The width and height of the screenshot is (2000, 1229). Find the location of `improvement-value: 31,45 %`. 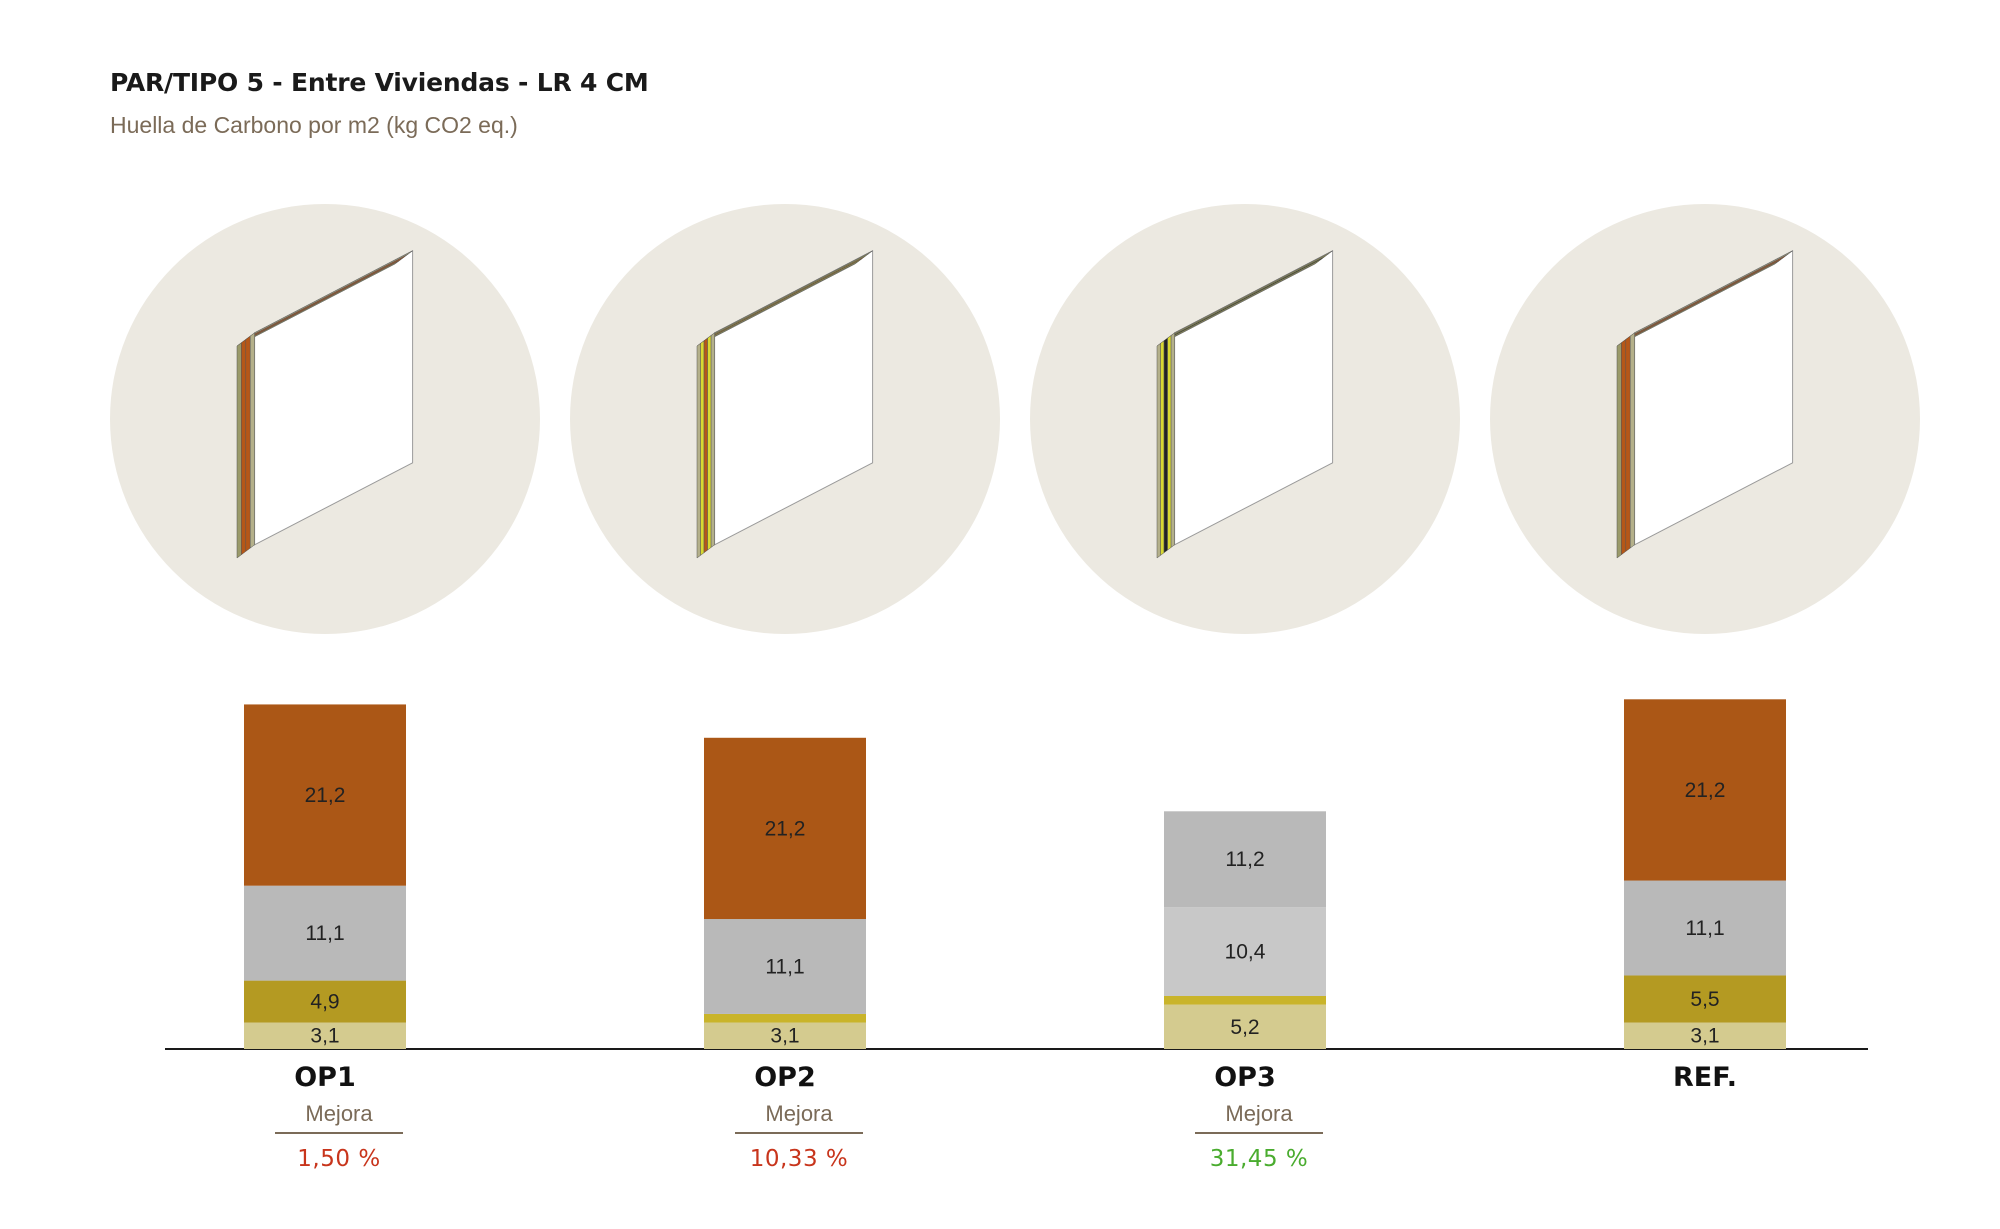

improvement-value: 31,45 % is located at coordinates (1259, 1159).